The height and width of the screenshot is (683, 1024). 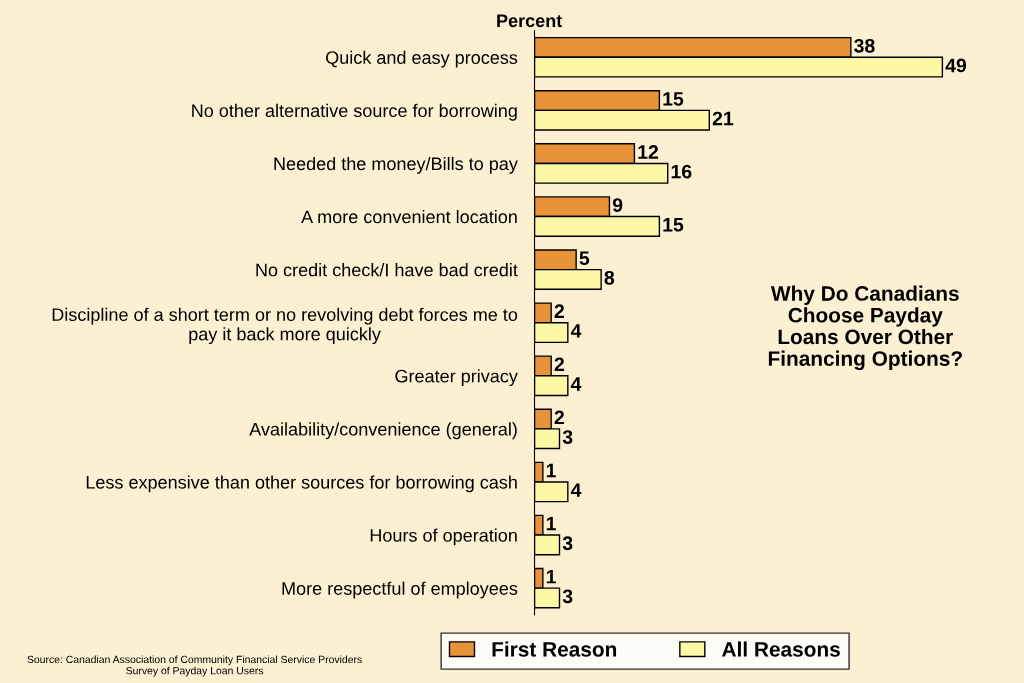 I want to click on y-tick-label: Quick and easy process, so click(x=422, y=59).